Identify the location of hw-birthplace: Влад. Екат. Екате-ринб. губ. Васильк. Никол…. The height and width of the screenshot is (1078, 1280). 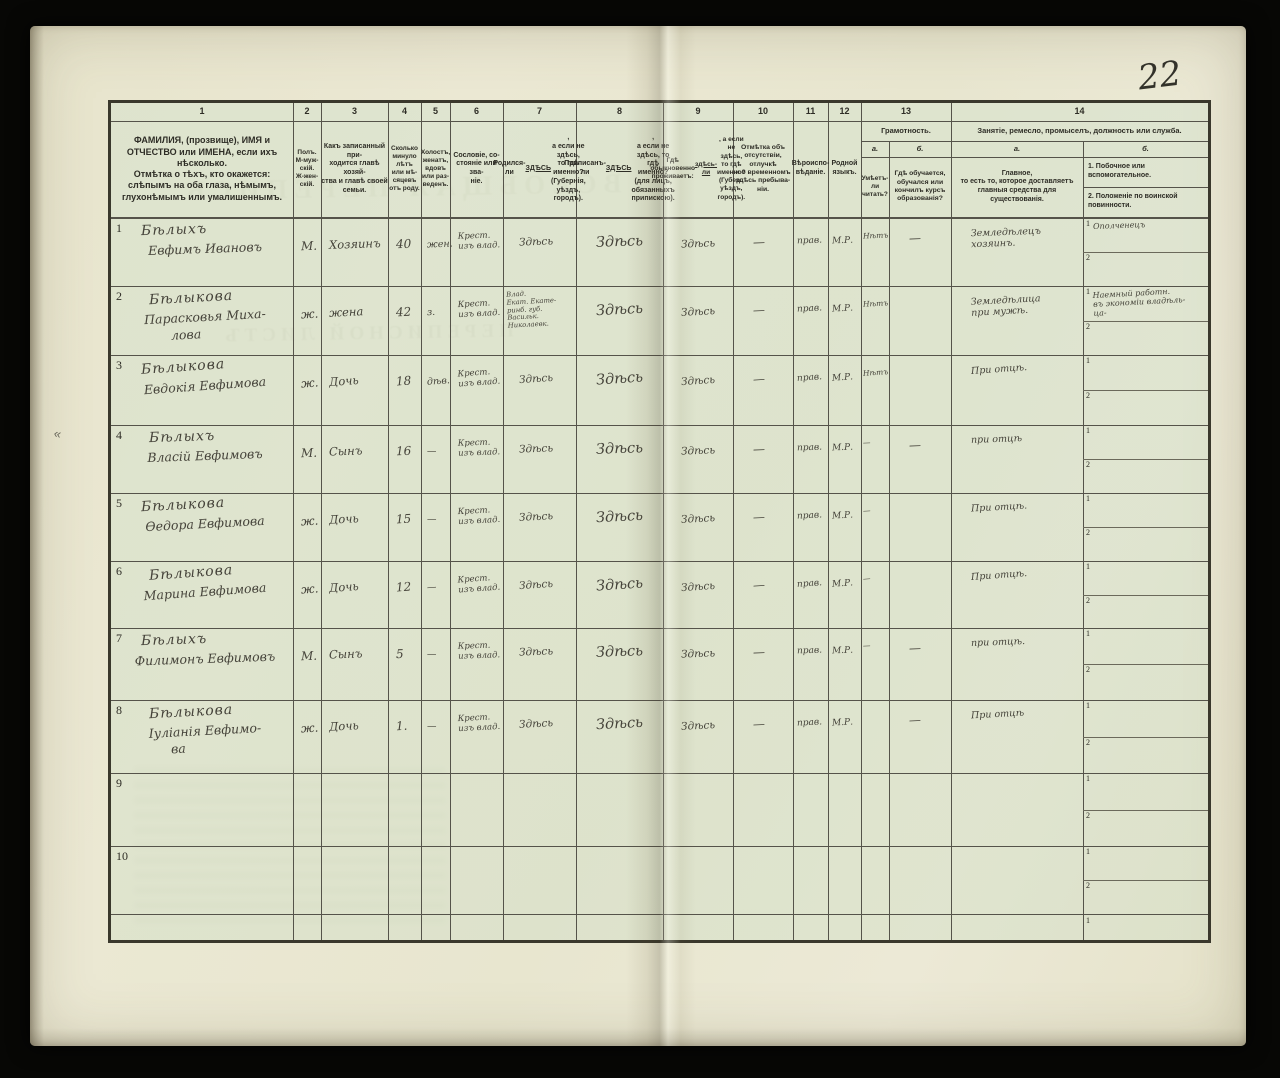
(531, 309).